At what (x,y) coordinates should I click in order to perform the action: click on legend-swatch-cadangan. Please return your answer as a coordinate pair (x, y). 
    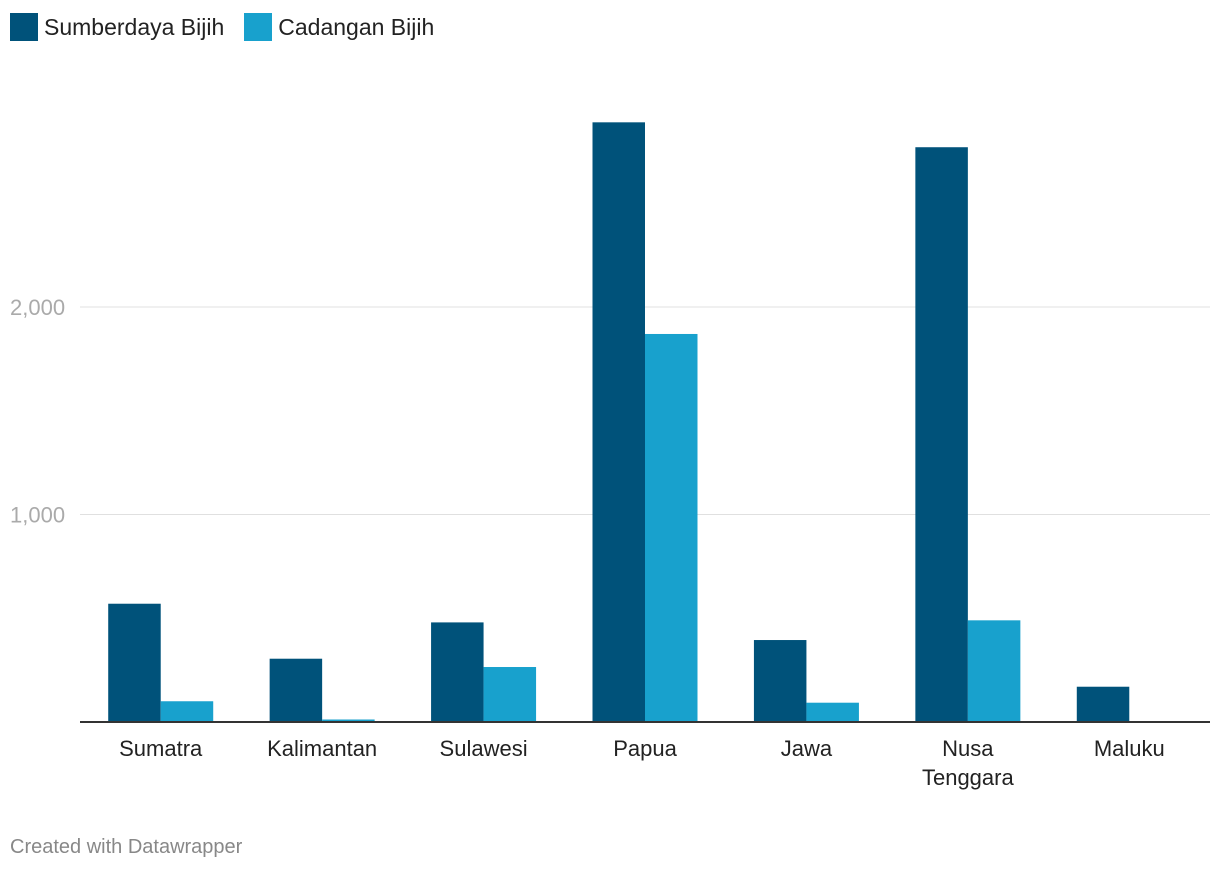
    Looking at the image, I should click on (258, 27).